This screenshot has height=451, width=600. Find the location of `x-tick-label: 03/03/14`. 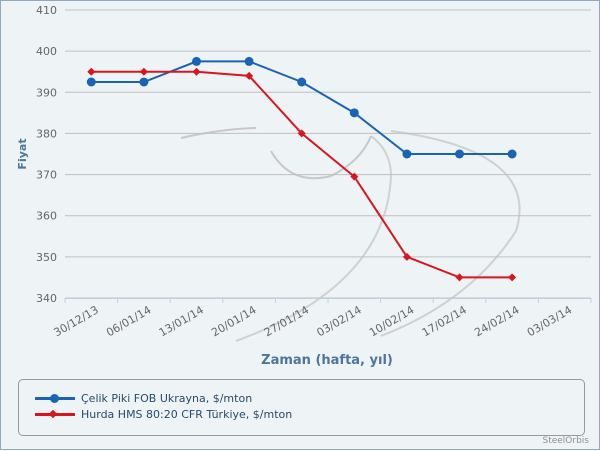

x-tick-label: 03/03/14 is located at coordinates (549, 321).